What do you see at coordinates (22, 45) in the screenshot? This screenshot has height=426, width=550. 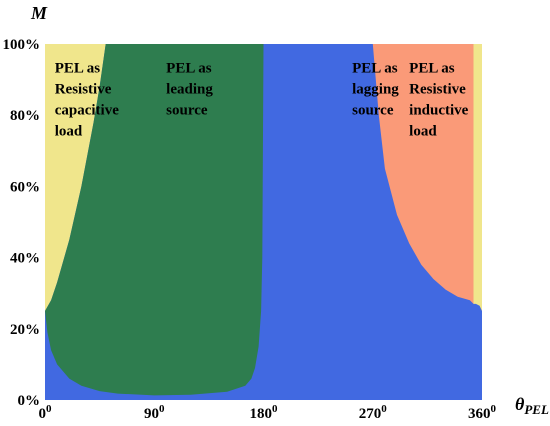 I see `y-tick-label: 100%` at bounding box center [22, 45].